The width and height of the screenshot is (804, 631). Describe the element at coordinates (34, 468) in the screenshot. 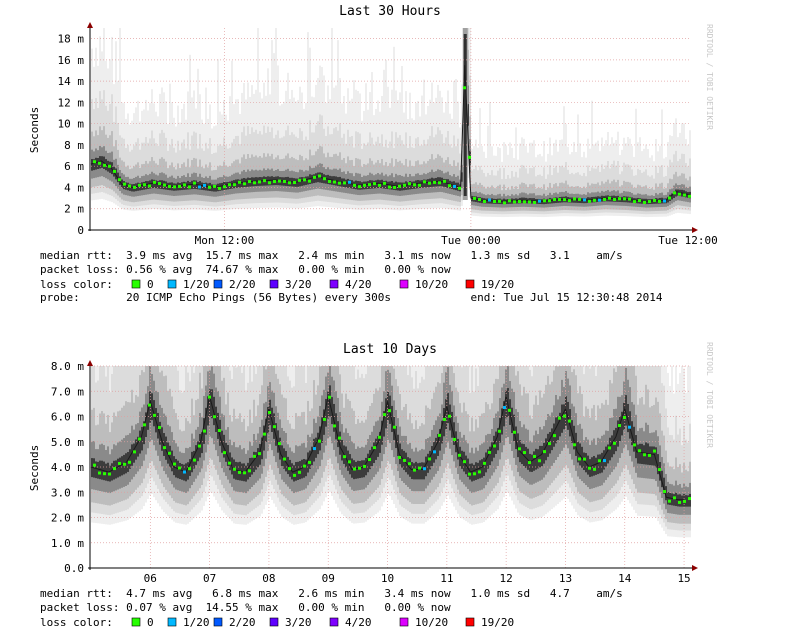

I see `y-axis-label: Seconds` at that location.